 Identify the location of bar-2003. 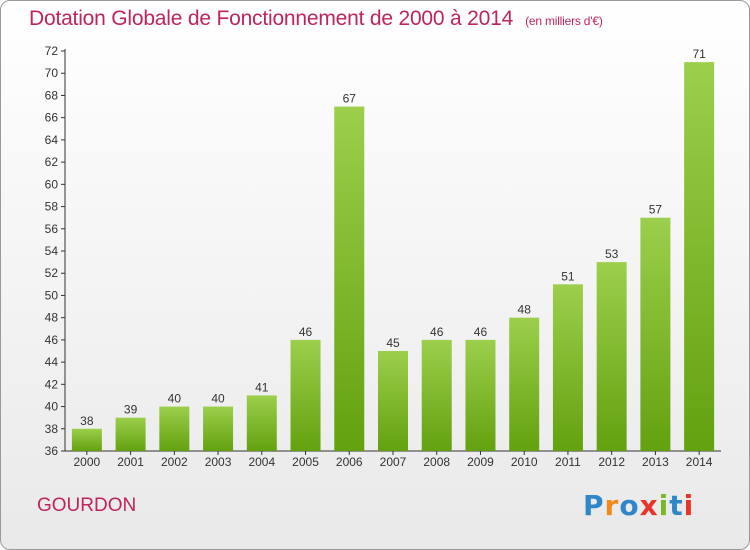
(218, 428).